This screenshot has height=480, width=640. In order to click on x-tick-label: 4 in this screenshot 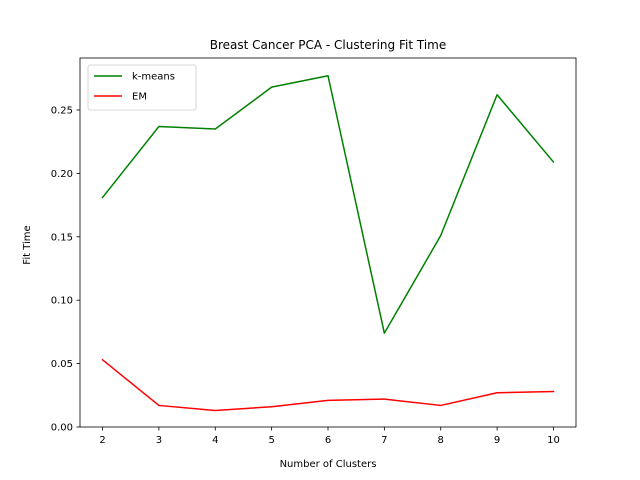, I will do `click(215, 440)`.